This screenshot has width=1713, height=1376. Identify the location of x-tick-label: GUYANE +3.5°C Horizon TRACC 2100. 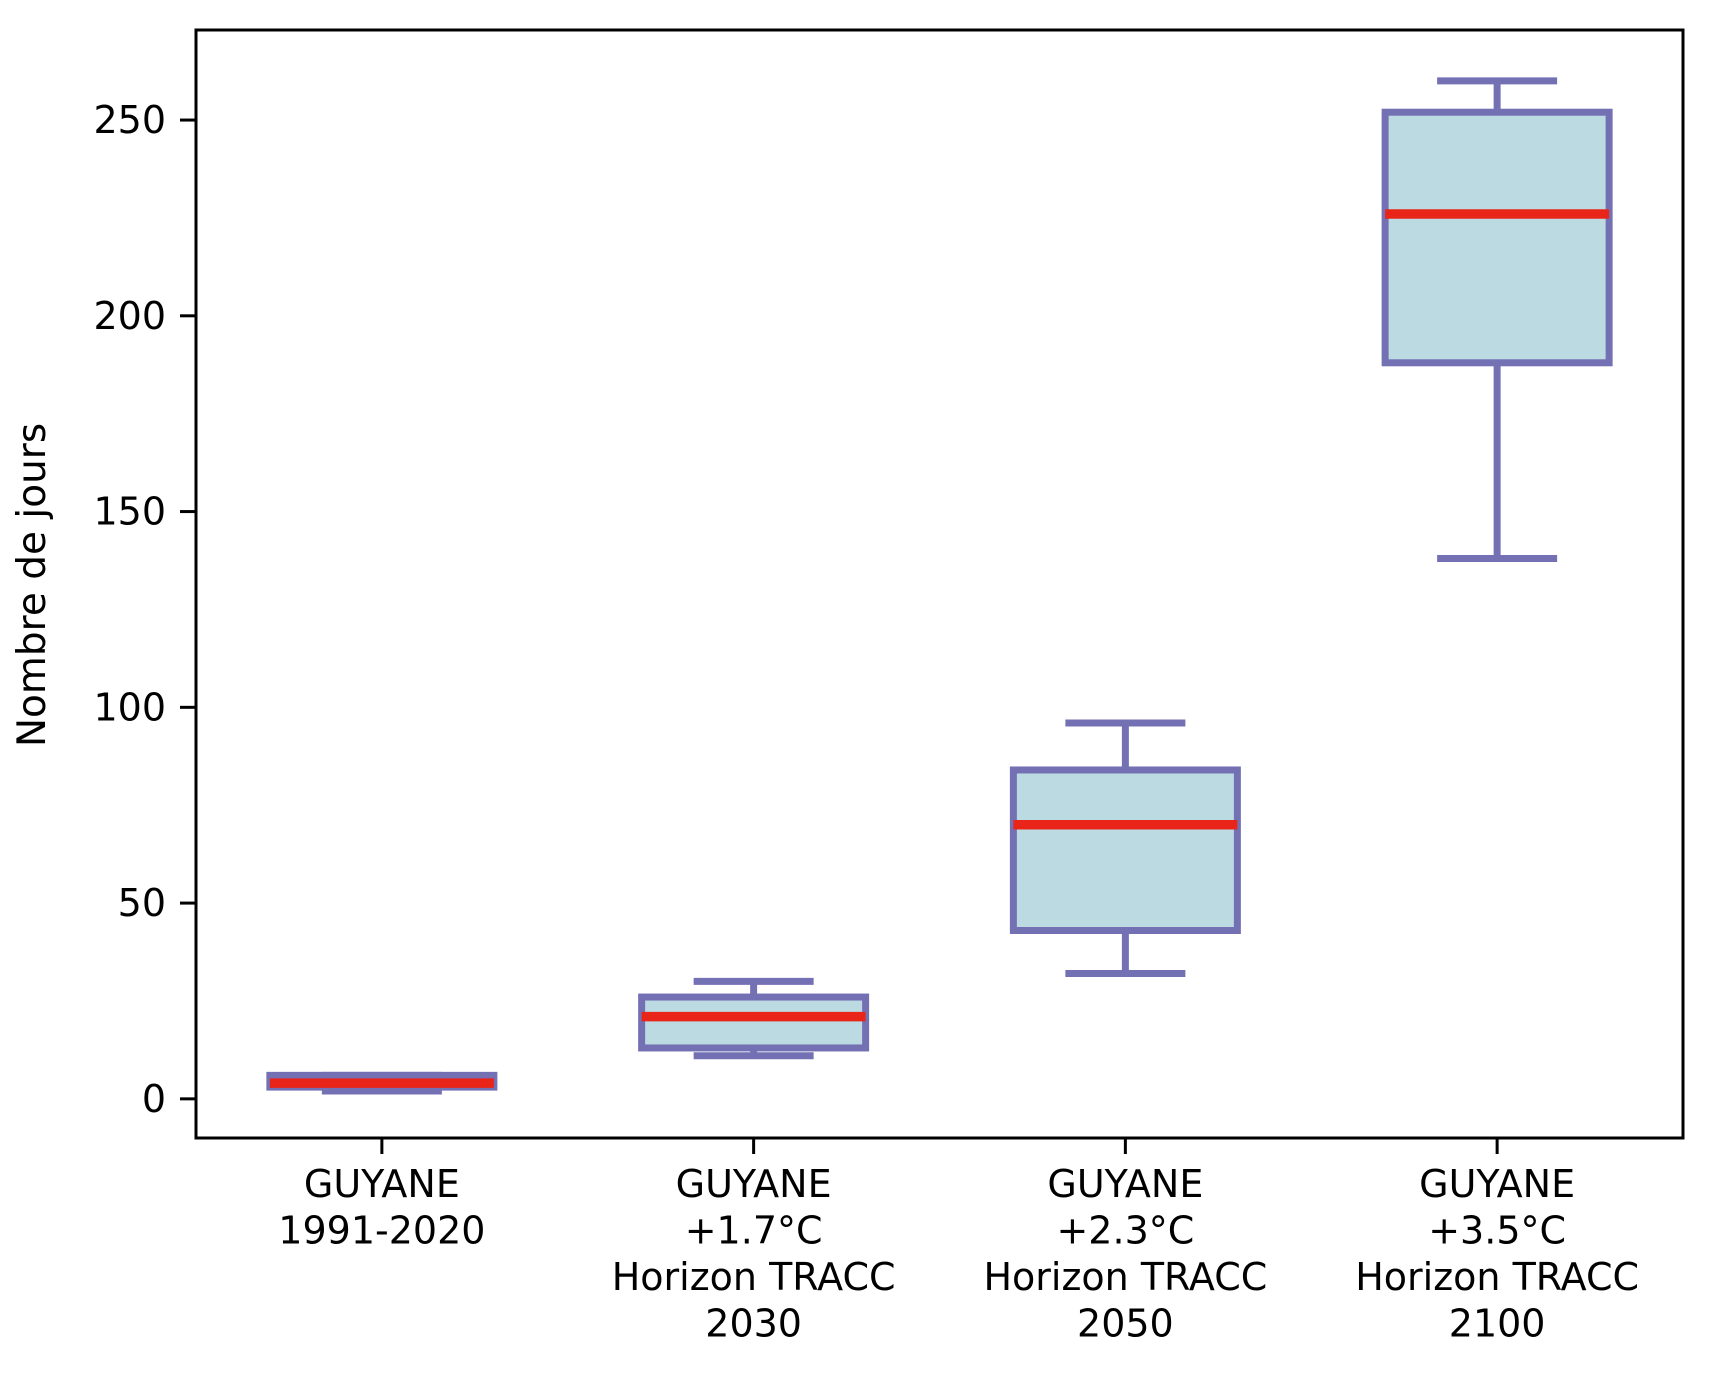
(1497, 1254).